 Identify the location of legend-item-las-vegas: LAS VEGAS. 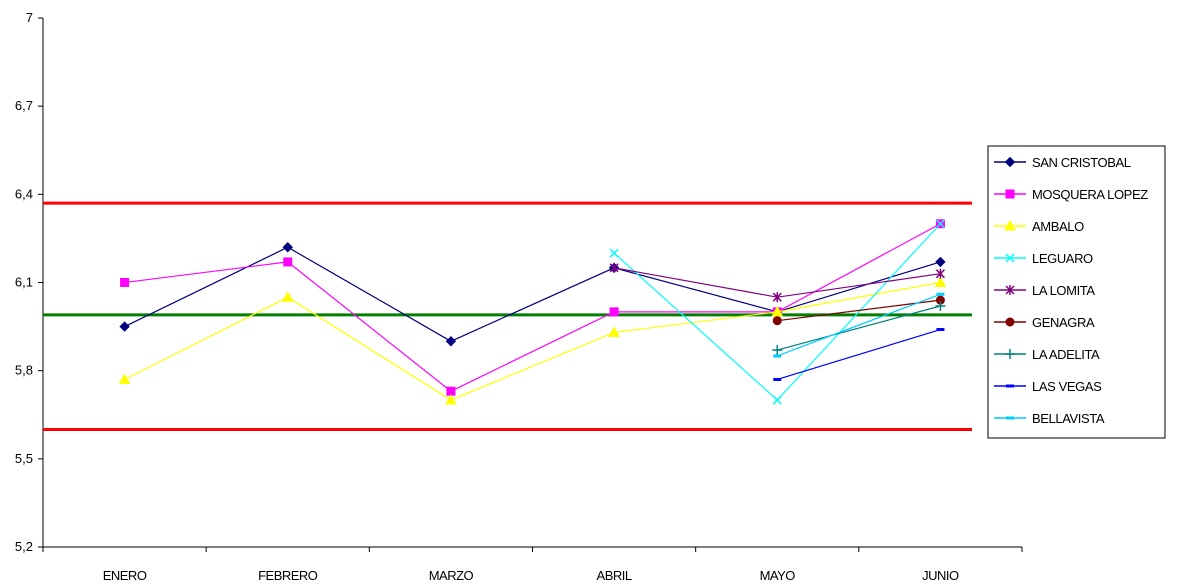
(1048, 386).